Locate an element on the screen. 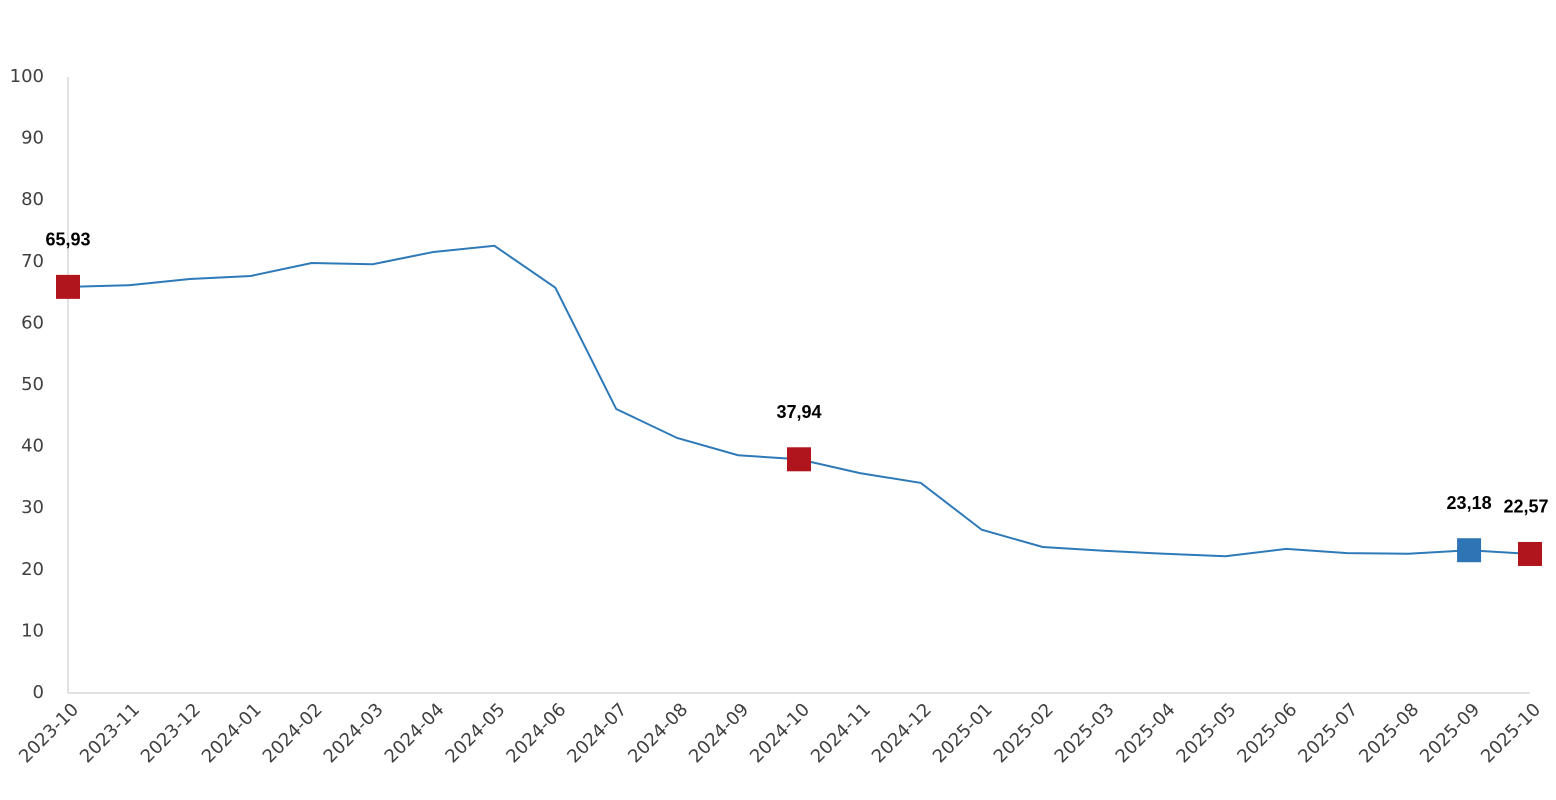 This screenshot has height=800, width=1556. y-tick-label: 60 is located at coordinates (32, 322).